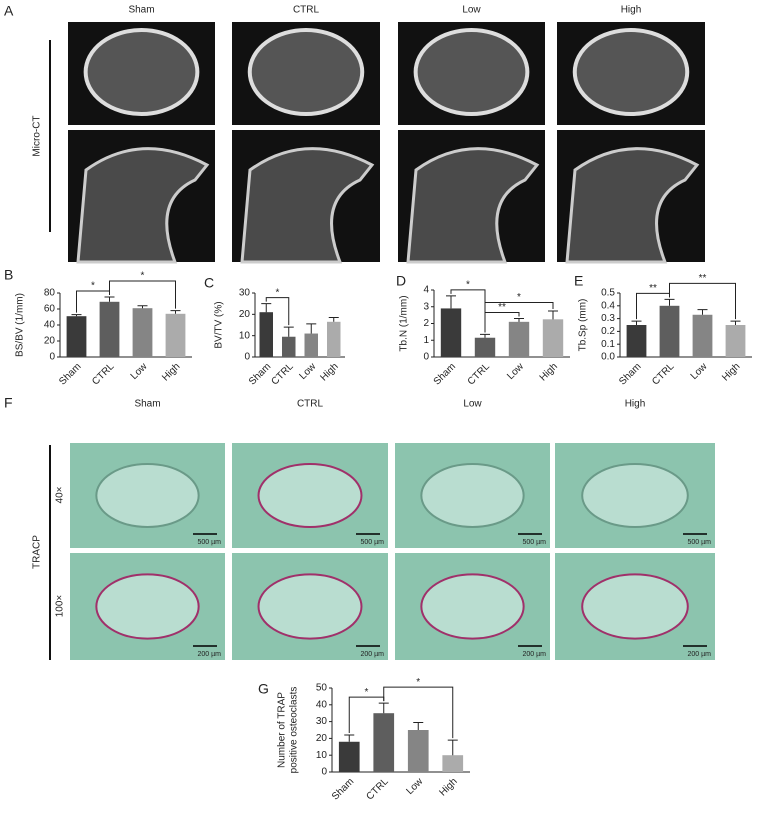 The height and width of the screenshot is (815, 765). What do you see at coordinates (608, 305) in the screenshot?
I see `y-tick-label: 0.4` at bounding box center [608, 305].